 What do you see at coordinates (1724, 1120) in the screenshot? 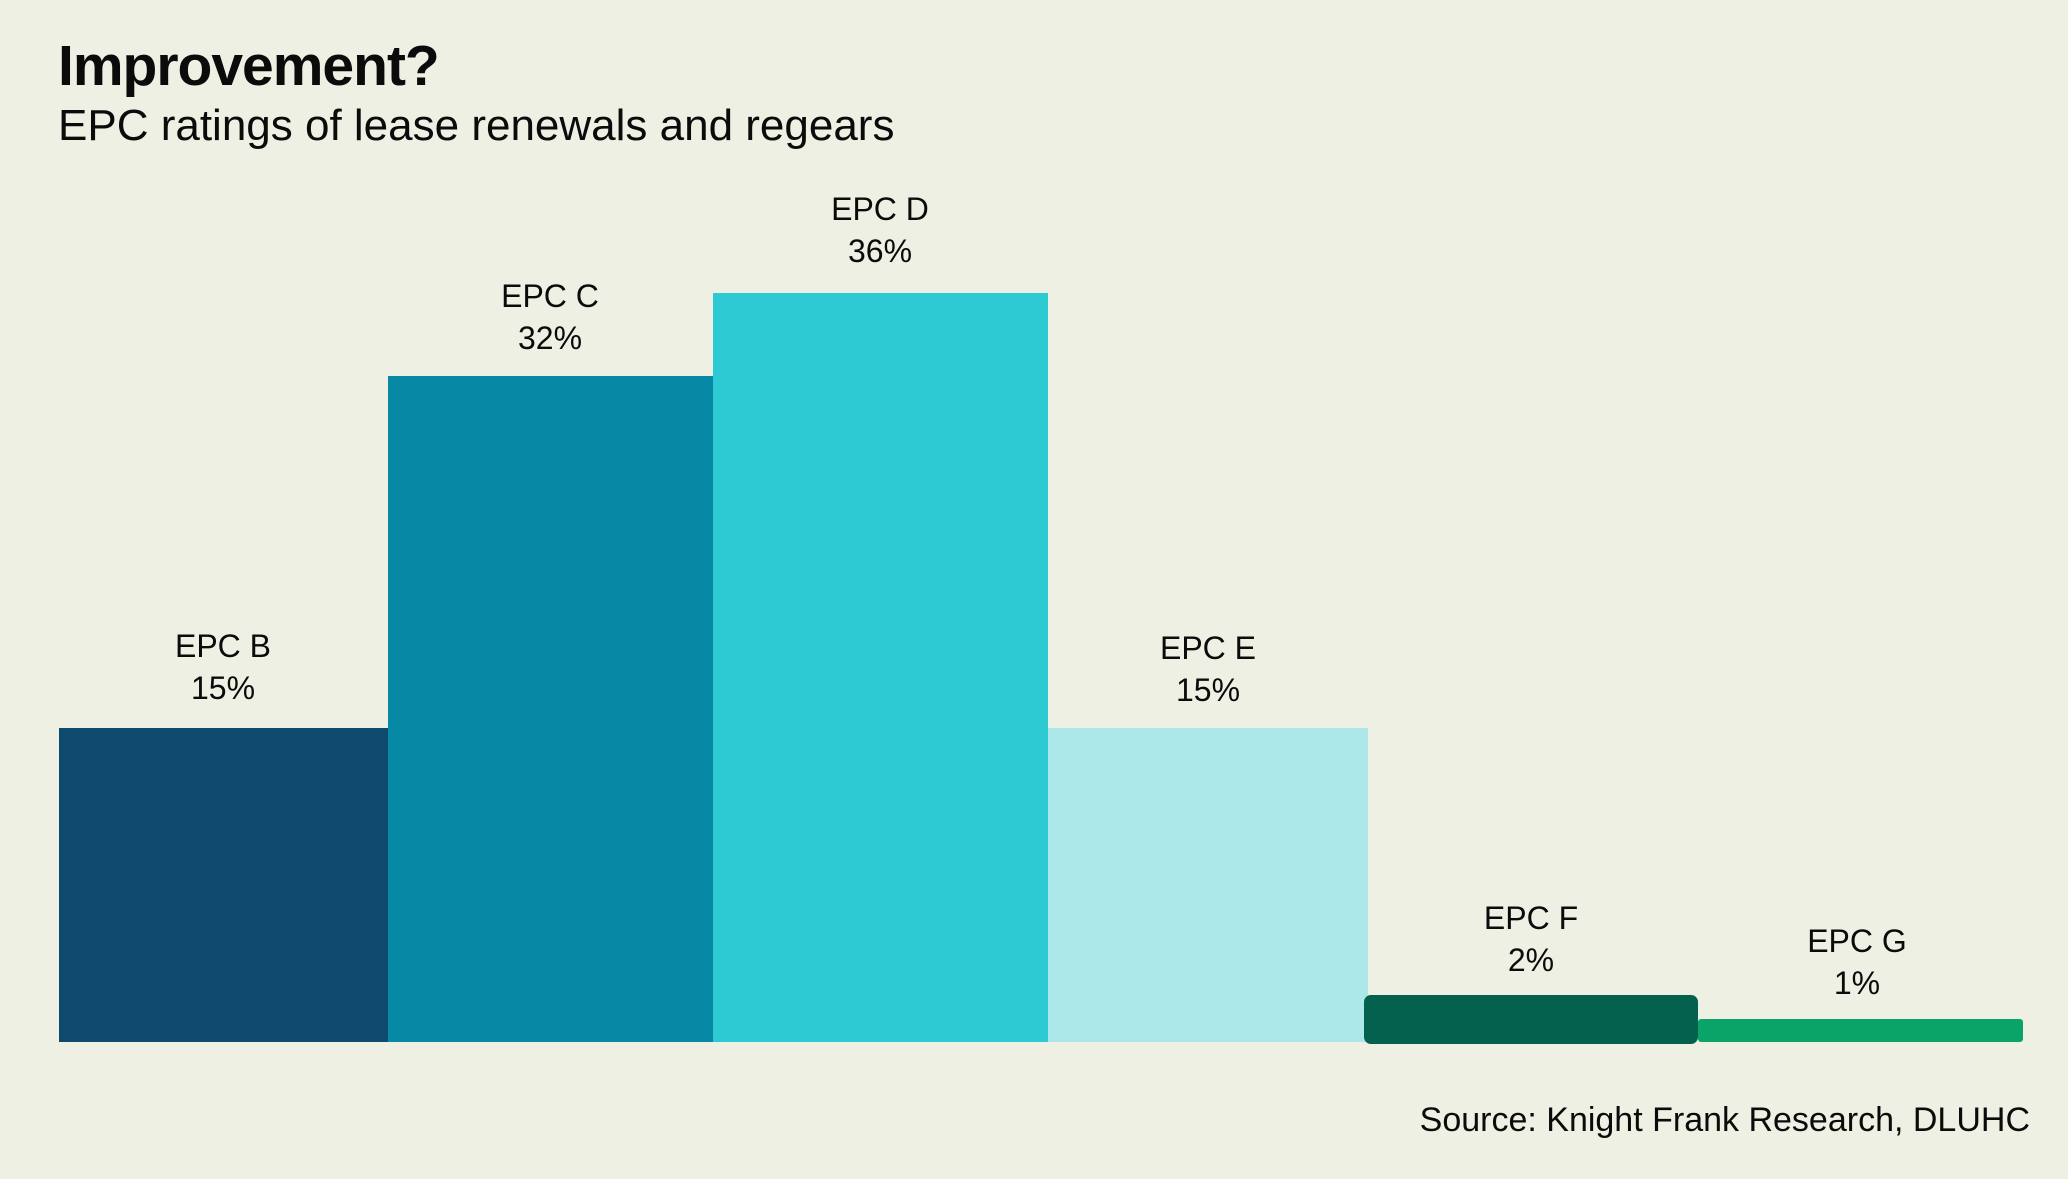
I see `source-note: Source: Knight Frank Research, DLUHC` at bounding box center [1724, 1120].